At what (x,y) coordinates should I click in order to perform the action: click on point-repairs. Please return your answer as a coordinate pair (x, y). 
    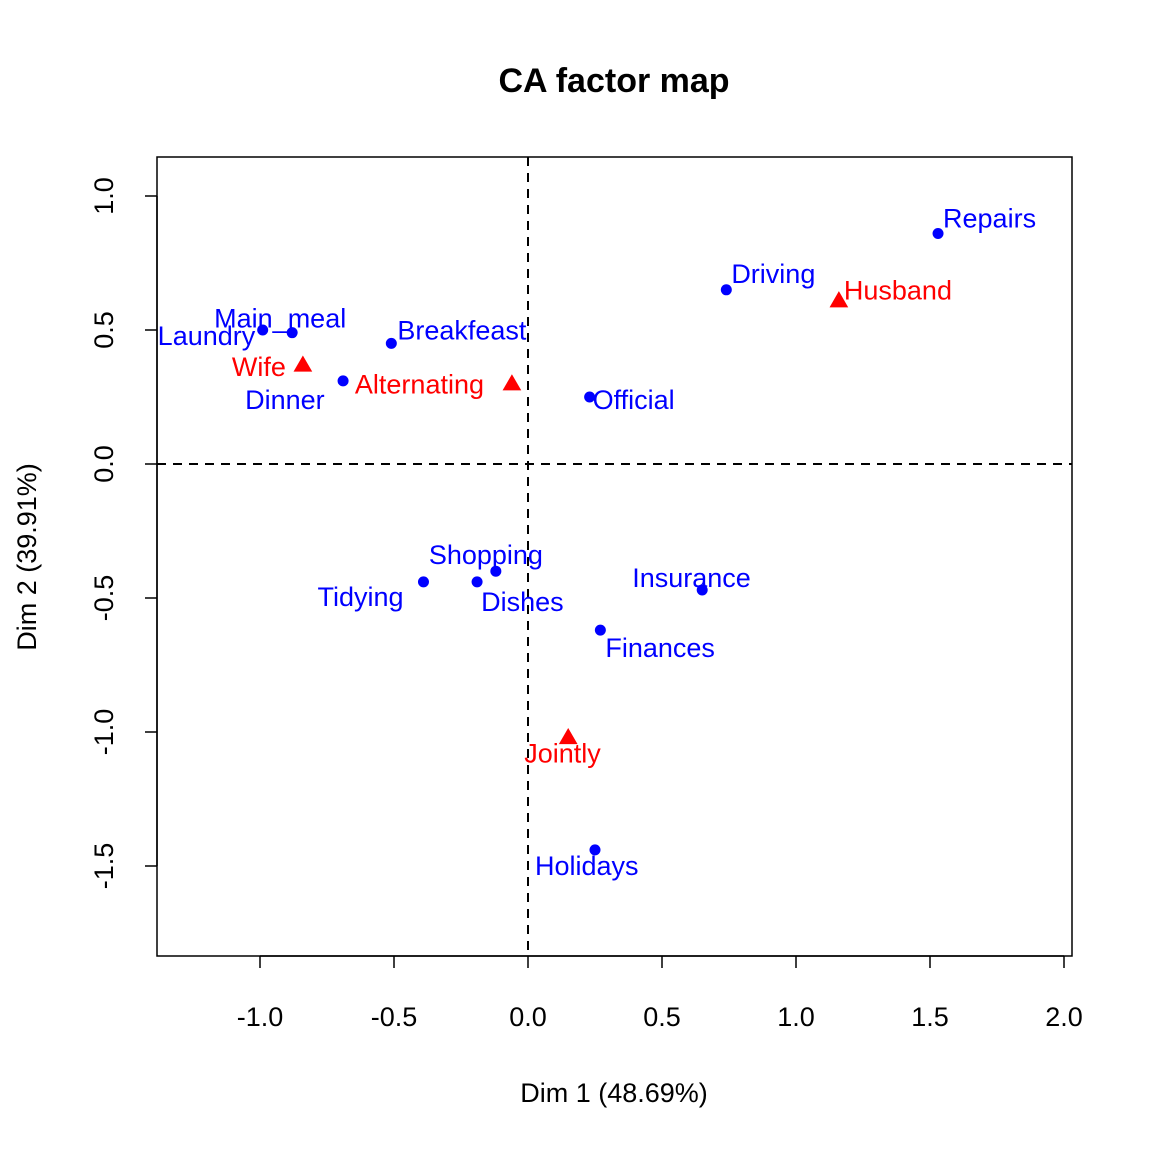
    Looking at the image, I should click on (938, 234).